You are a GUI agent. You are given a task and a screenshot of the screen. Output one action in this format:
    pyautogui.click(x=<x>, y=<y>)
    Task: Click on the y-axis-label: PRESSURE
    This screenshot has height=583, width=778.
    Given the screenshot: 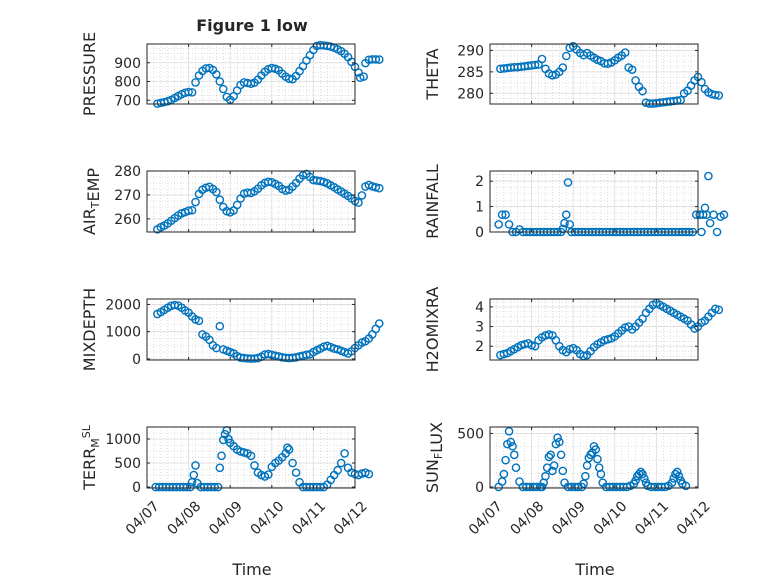 What is the action you would take?
    pyautogui.click(x=89, y=74)
    